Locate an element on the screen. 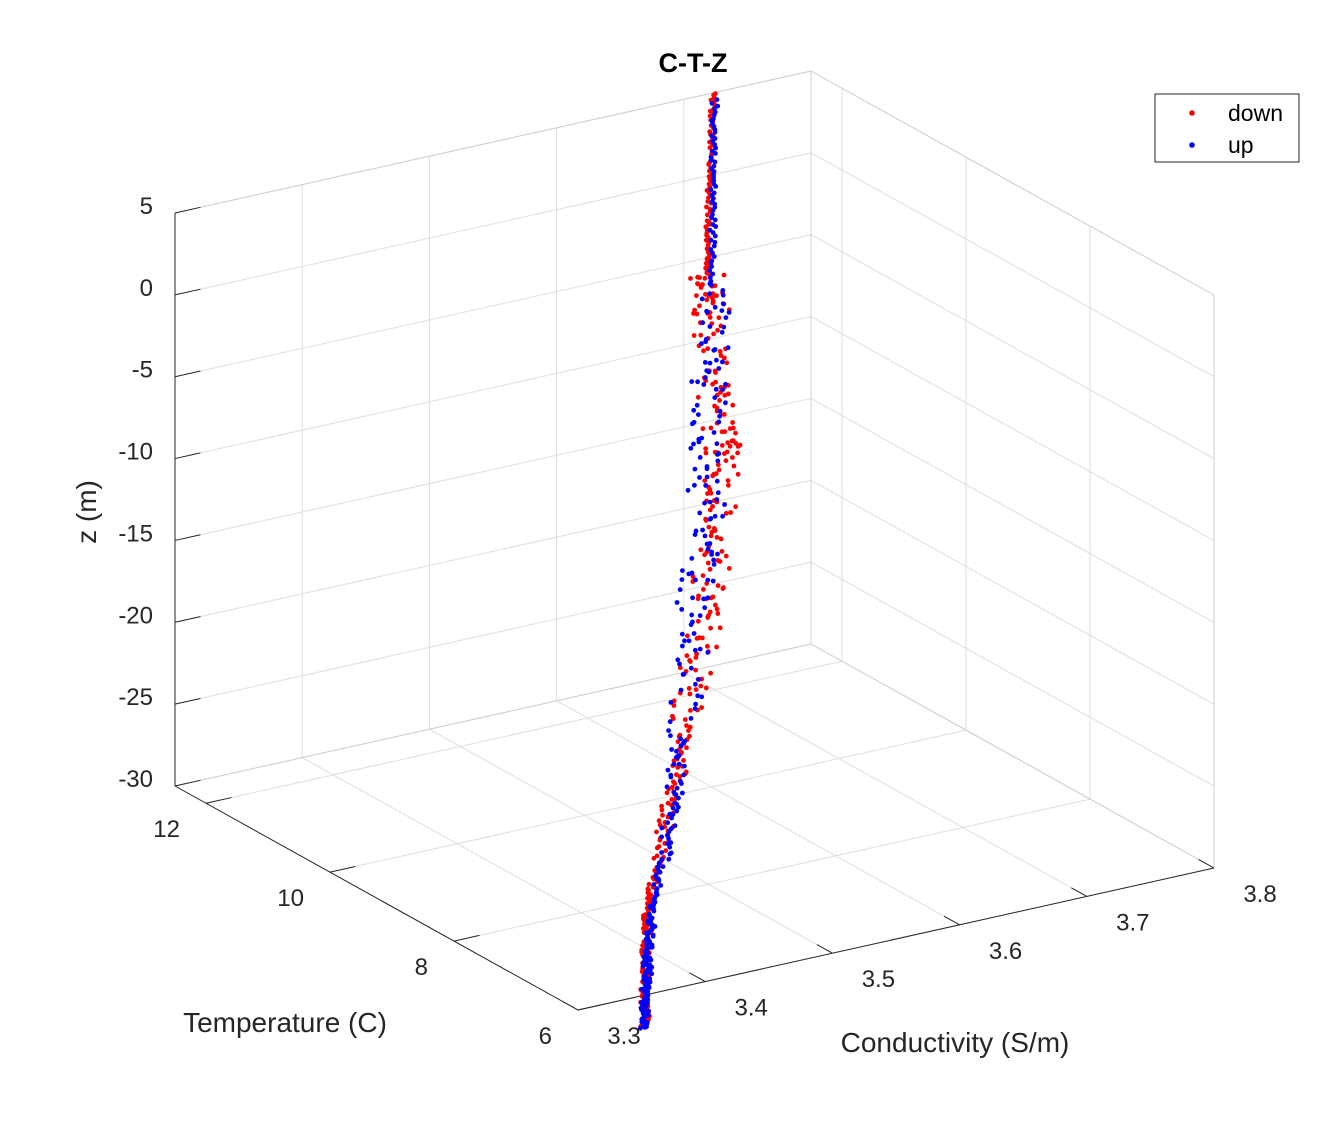  z-tick-label: -15 is located at coordinates (135, 533).